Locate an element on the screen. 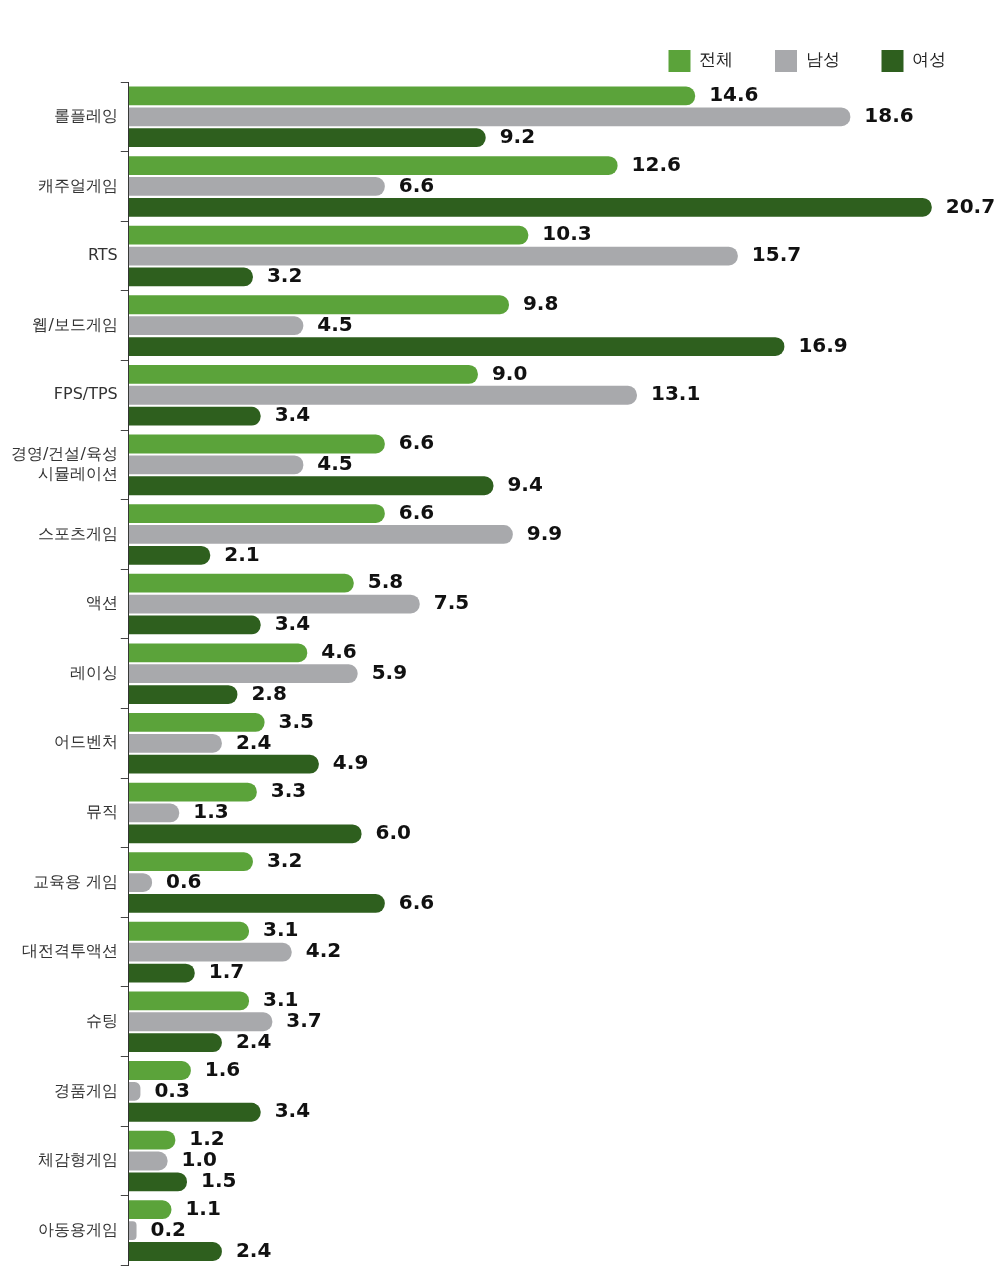  data-label: 0.6 is located at coordinates (184, 880).